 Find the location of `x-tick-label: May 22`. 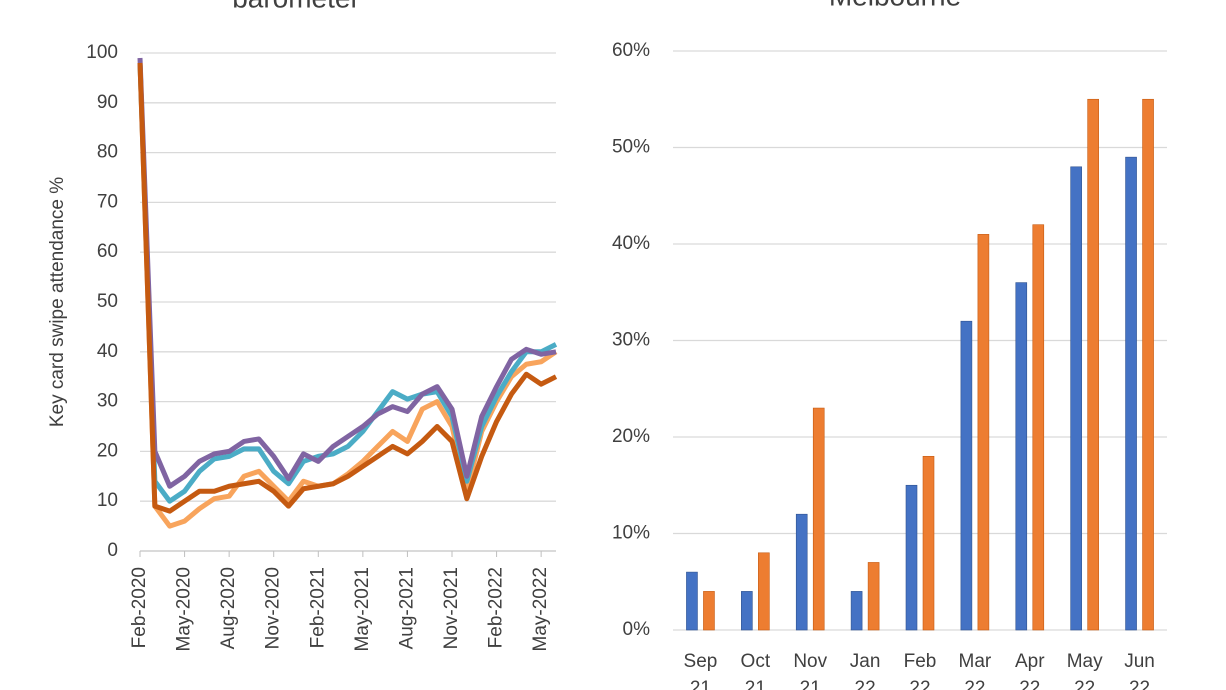

x-tick-label: May 22 is located at coordinates (1085, 670).